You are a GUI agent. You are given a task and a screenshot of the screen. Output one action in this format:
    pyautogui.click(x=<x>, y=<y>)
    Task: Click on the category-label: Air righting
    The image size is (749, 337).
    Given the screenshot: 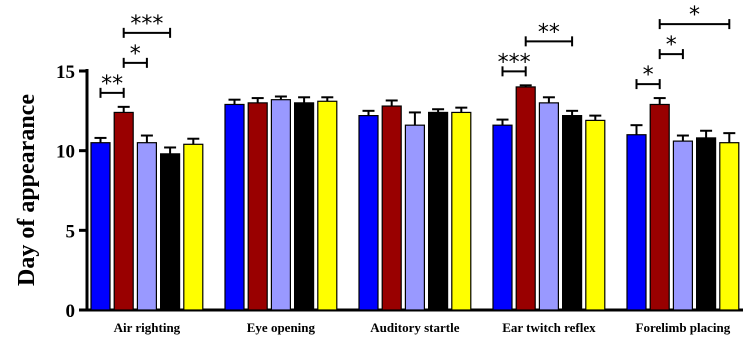 What is the action you would take?
    pyautogui.click(x=147, y=327)
    